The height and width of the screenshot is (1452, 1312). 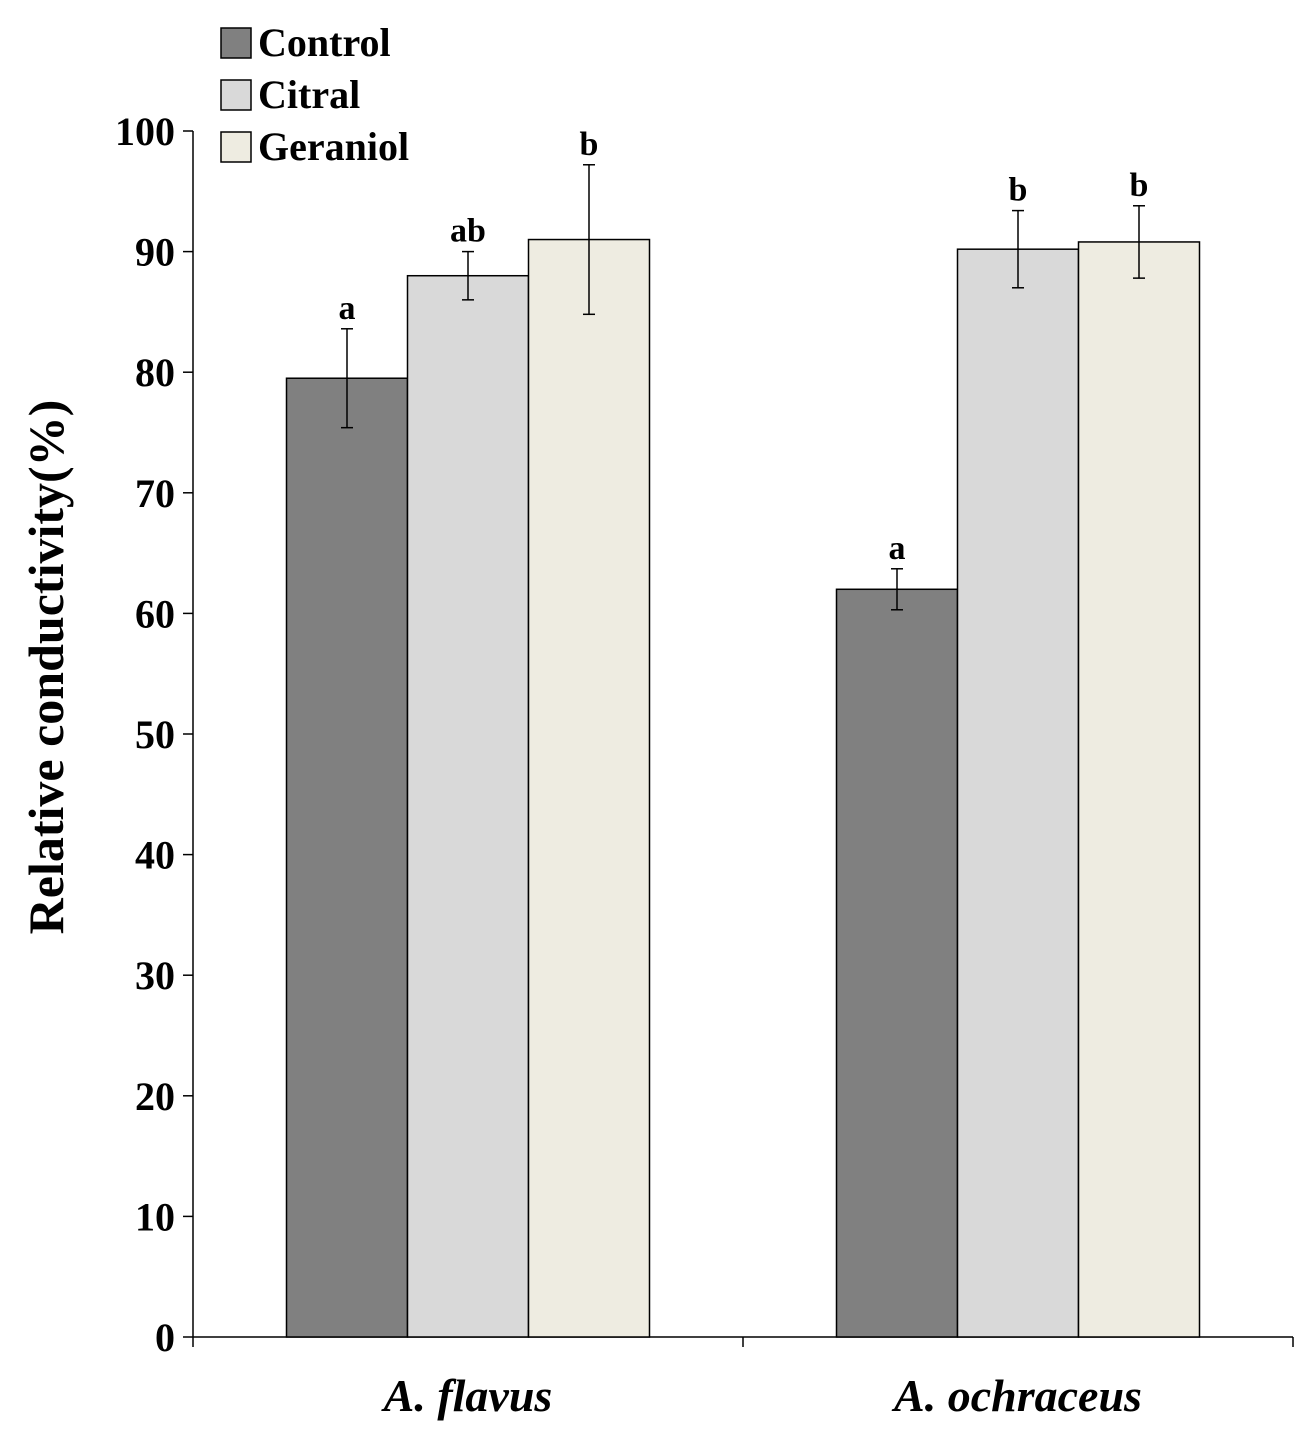 I want to click on x-category-label: A. flavus, so click(x=467, y=1395).